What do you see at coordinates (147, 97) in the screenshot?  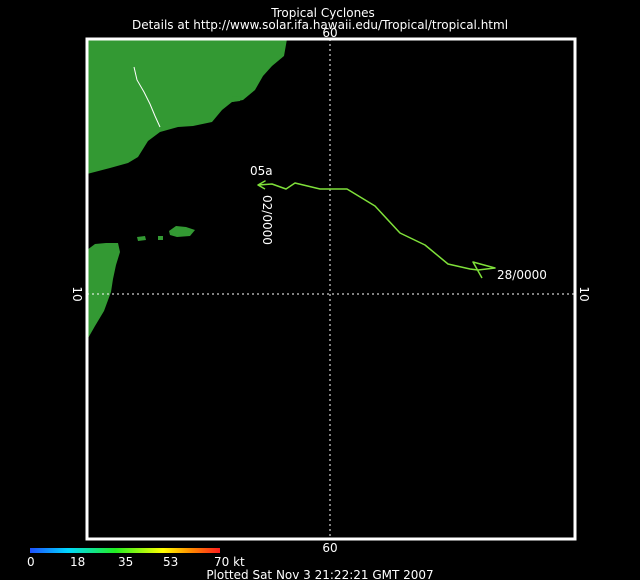 I see `border-line` at bounding box center [147, 97].